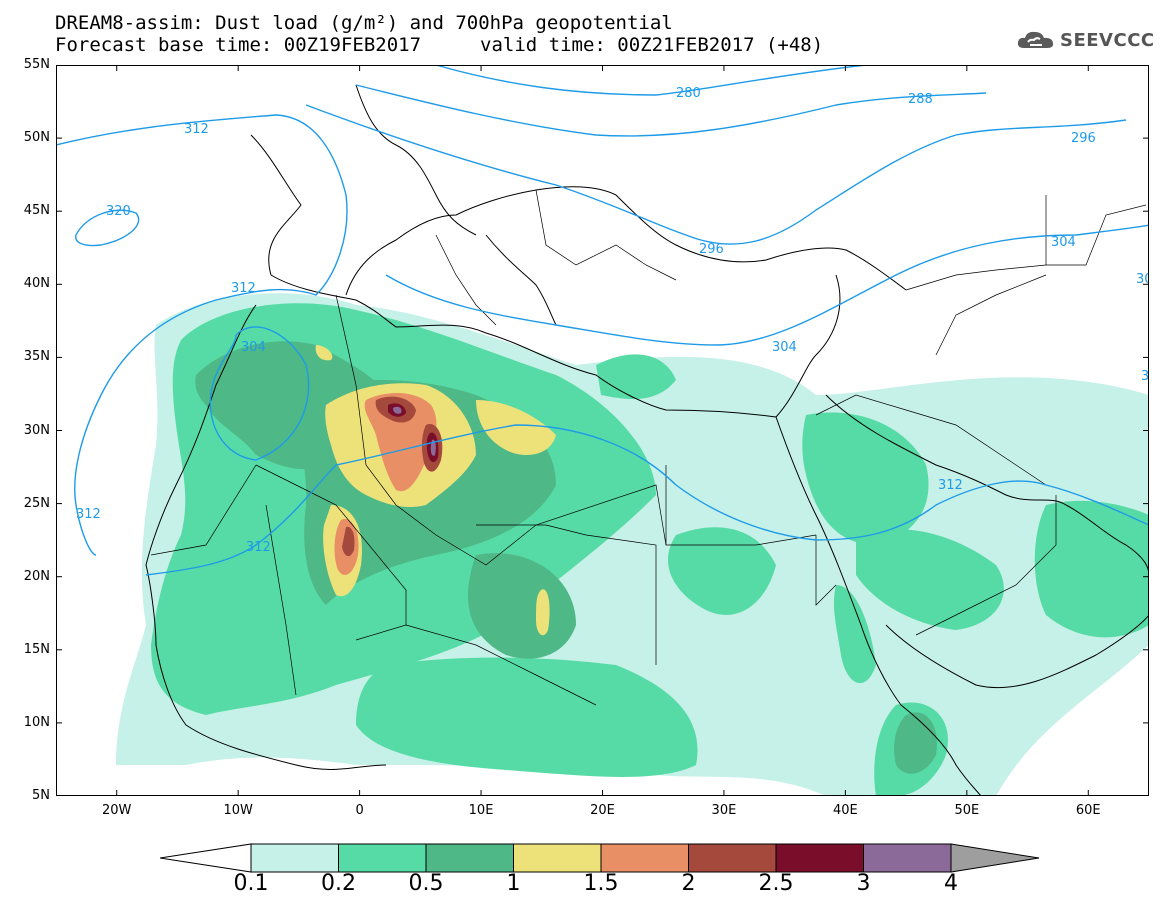 The height and width of the screenshot is (907, 1165). What do you see at coordinates (951, 883) in the screenshot?
I see `colorbar-label: 4` at bounding box center [951, 883].